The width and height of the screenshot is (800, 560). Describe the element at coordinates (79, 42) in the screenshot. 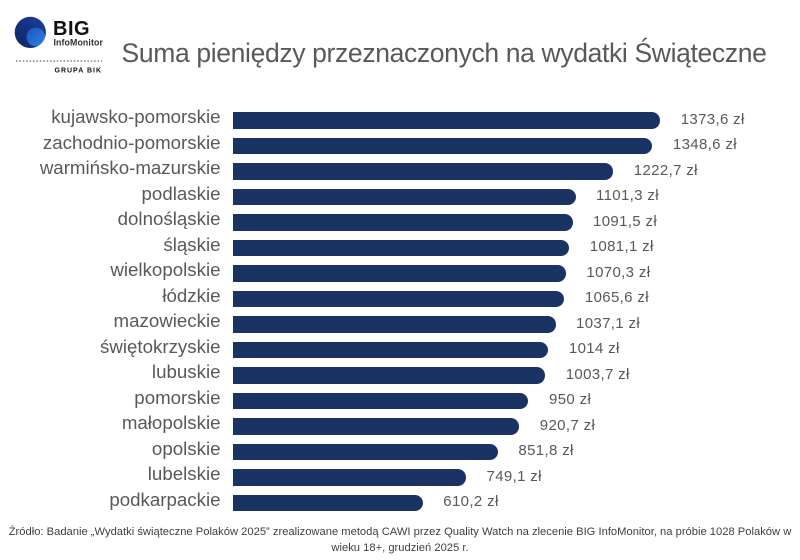

I see `svg-text: InfoMonitor` at that location.